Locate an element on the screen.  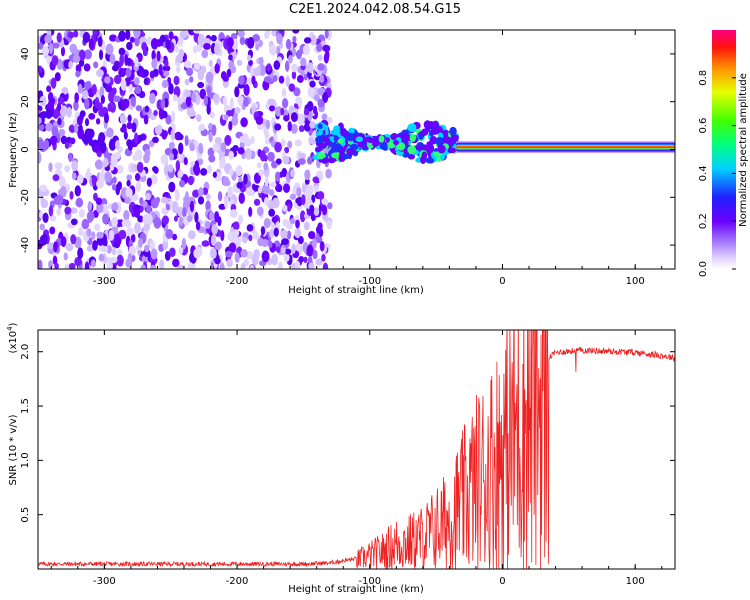
snr-scale-note: (x104) is located at coordinates (12, 337).